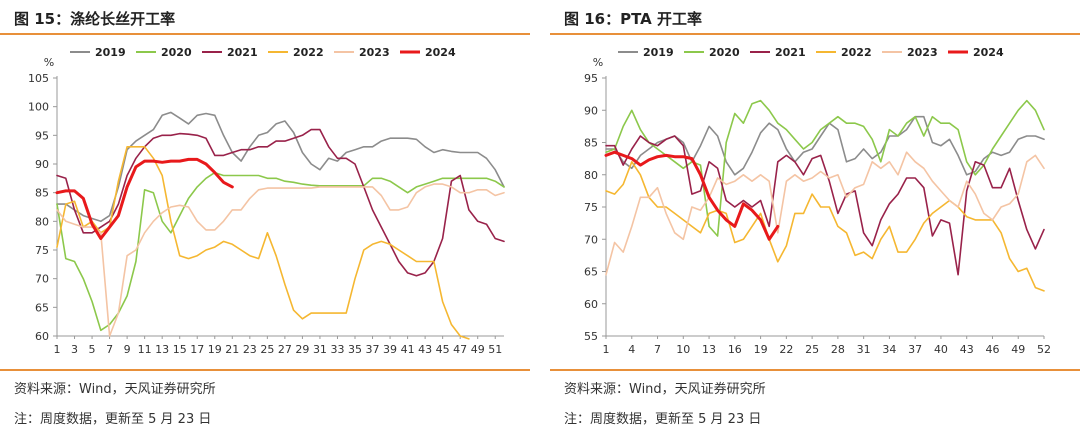  What do you see at coordinates (38, 78) in the screenshot?
I see `y-tick-label: 105` at bounding box center [38, 78].